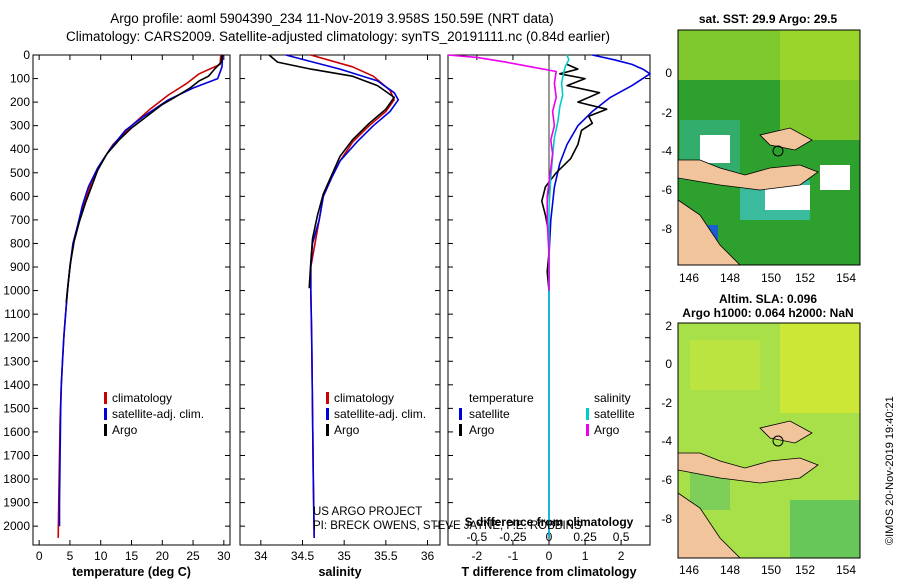 The height and width of the screenshot is (580, 900). I want to click on depth-tick-label: 2000, so click(16, 526).